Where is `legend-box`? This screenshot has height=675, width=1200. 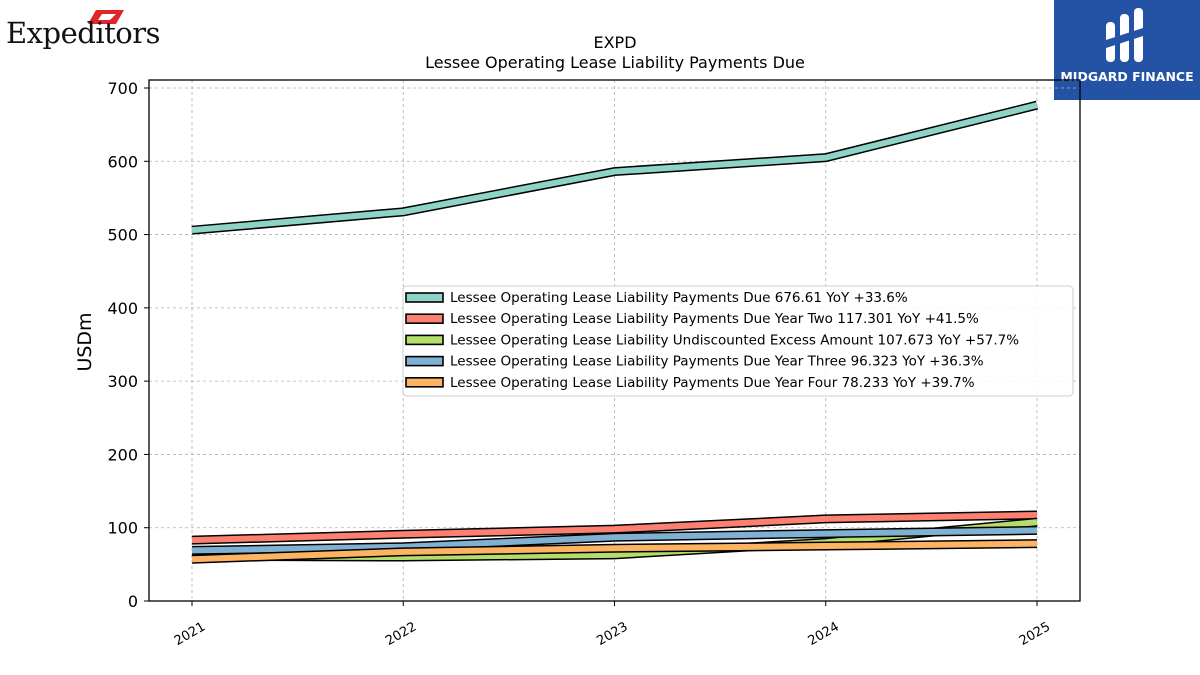 legend-box is located at coordinates (738, 341).